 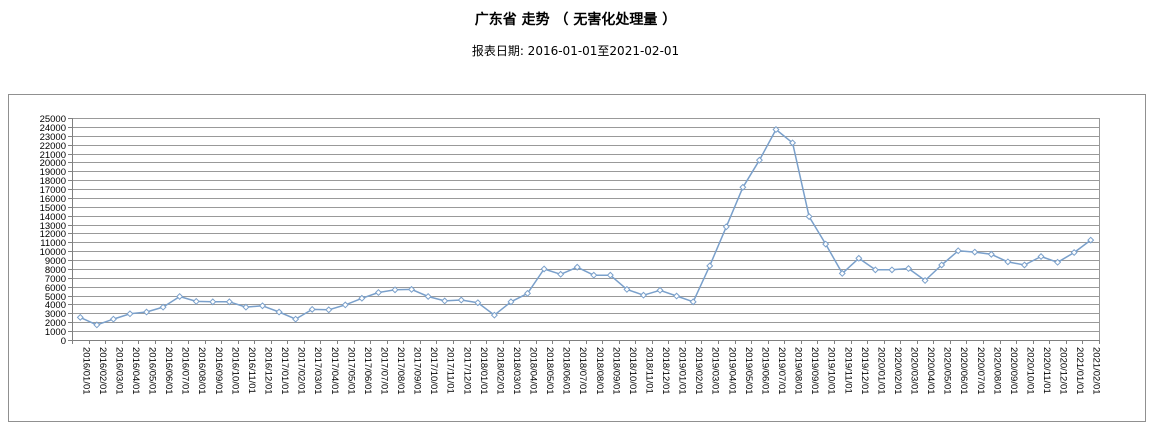 What do you see at coordinates (317, 371) in the screenshot?
I see `svg-text: 2017/03/01` at bounding box center [317, 371].